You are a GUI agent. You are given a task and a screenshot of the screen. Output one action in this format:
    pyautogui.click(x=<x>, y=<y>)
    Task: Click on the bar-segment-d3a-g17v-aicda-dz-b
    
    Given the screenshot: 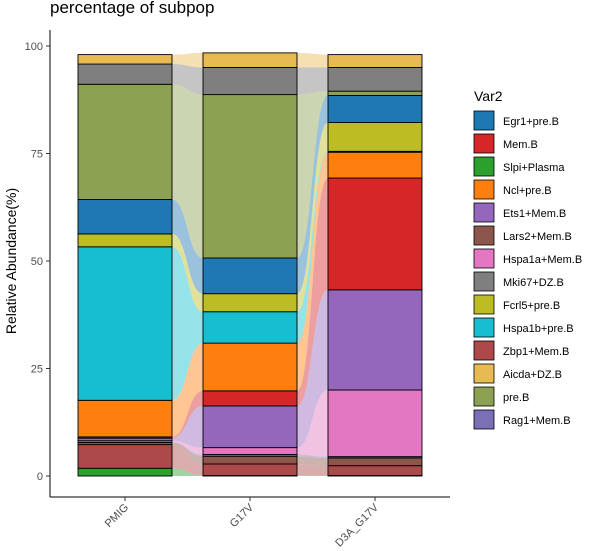 What is the action you would take?
    pyautogui.click(x=375, y=61)
    